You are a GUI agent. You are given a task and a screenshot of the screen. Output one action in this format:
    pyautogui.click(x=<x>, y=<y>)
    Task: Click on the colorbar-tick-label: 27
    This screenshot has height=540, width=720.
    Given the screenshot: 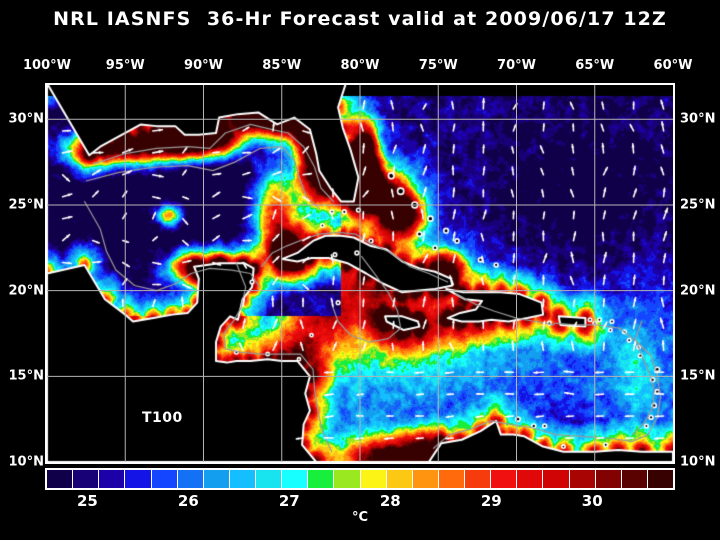 What is the action you would take?
    pyautogui.click(x=289, y=501)
    